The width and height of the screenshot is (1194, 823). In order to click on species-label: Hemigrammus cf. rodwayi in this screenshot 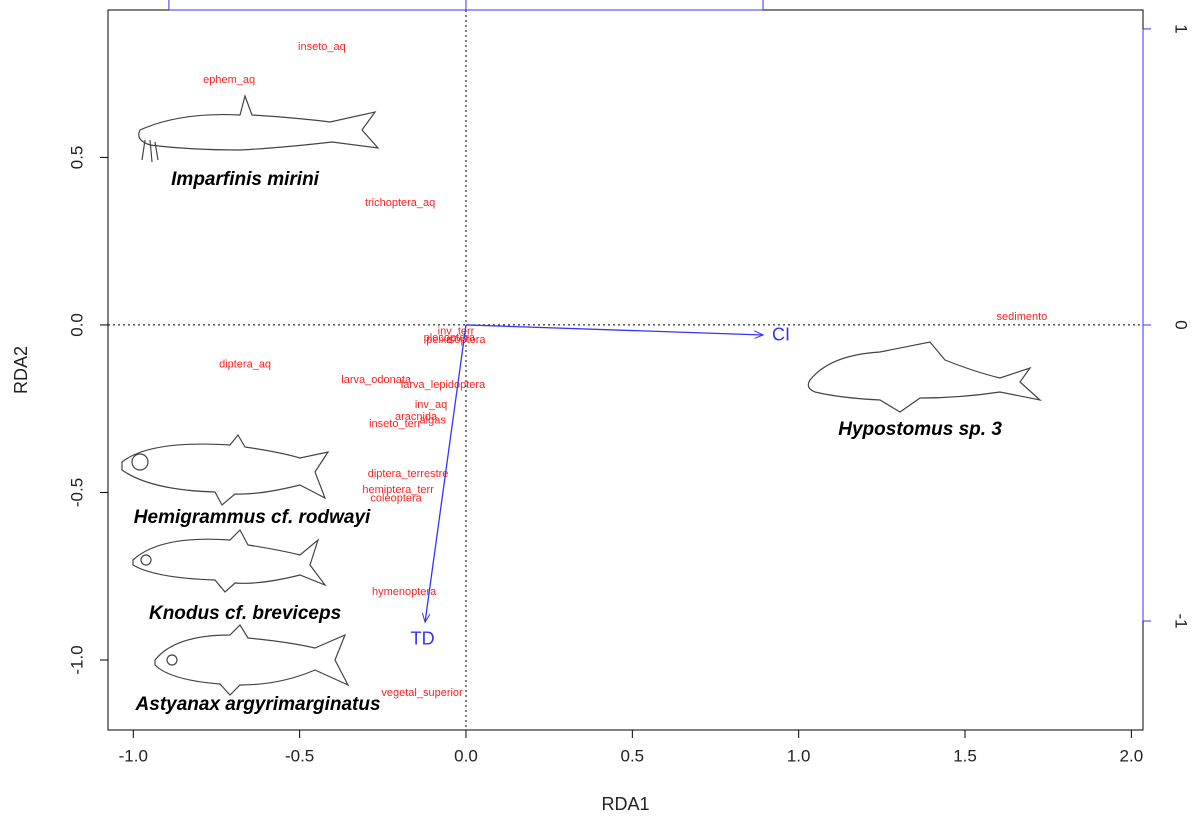, I will do `click(252, 517)`.